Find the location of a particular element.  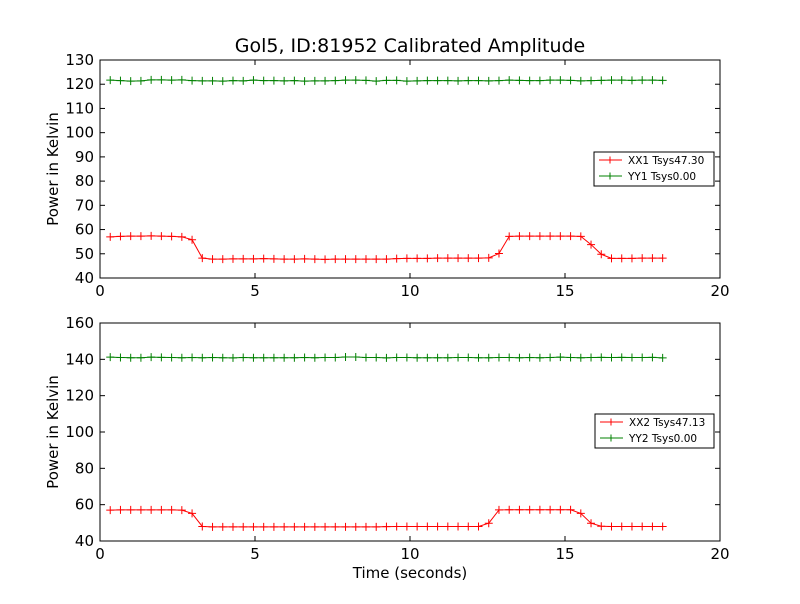

top-x-tick-label: 20 is located at coordinates (719, 291).